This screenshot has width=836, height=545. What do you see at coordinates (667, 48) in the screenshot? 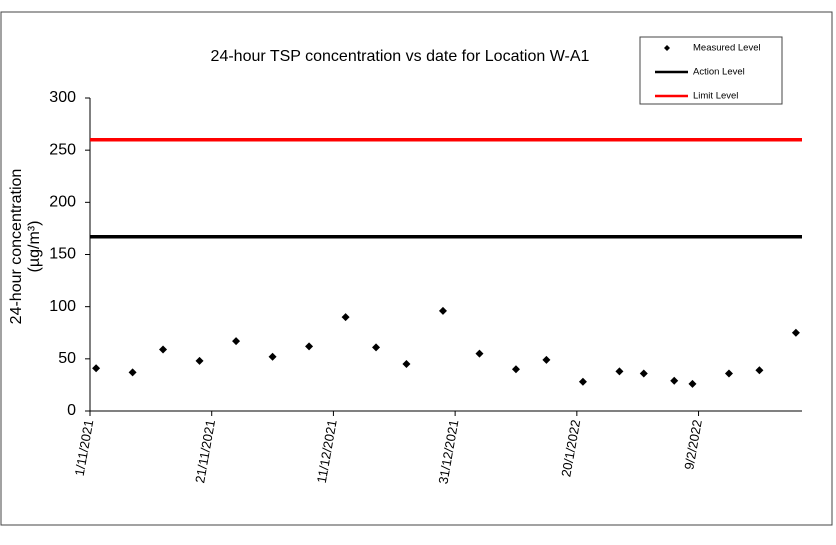
I see `legend-marker` at bounding box center [667, 48].